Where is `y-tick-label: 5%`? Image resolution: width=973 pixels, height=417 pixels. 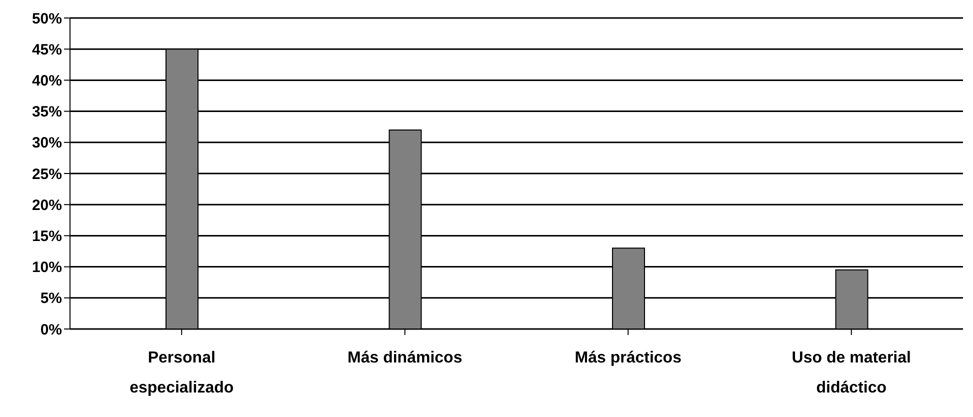 y-tick-label: 5% is located at coordinates (51, 299).